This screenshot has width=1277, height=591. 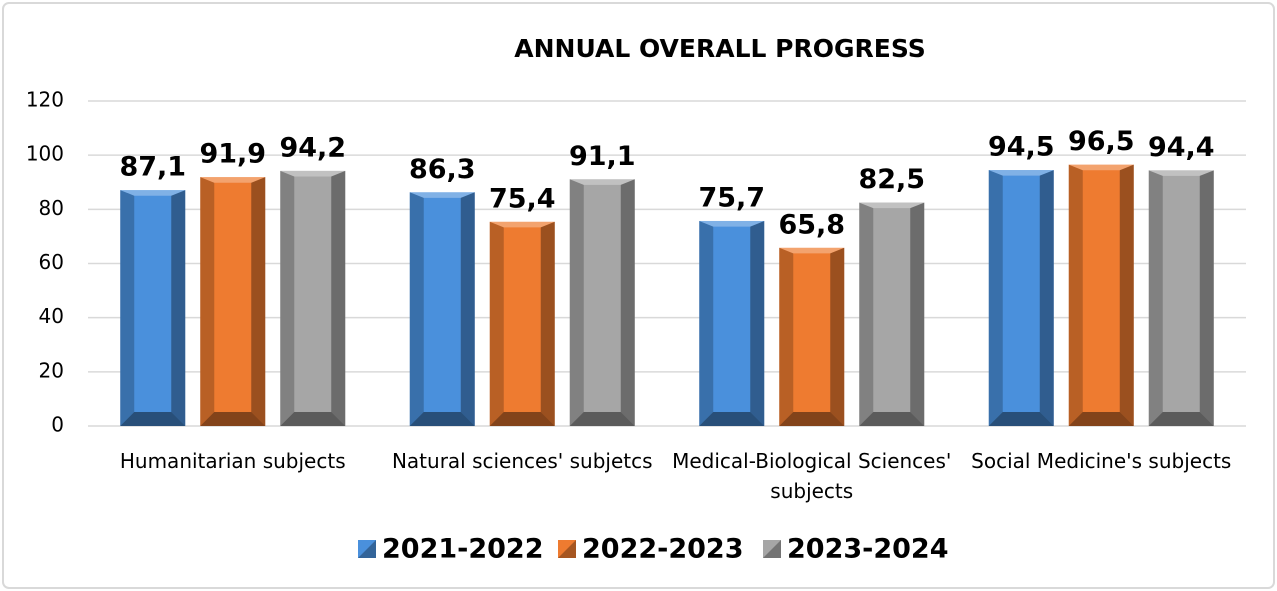 What do you see at coordinates (57, 425) in the screenshot?
I see `y-tick-label: 0` at bounding box center [57, 425].